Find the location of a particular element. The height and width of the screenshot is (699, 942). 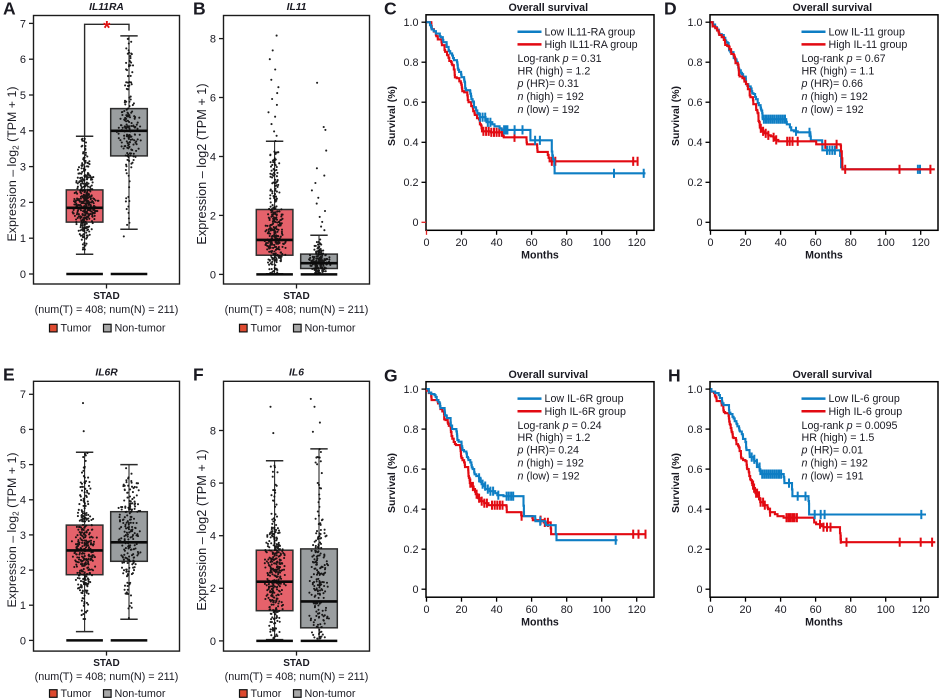

svg-text: A is located at coordinates (9, 9).